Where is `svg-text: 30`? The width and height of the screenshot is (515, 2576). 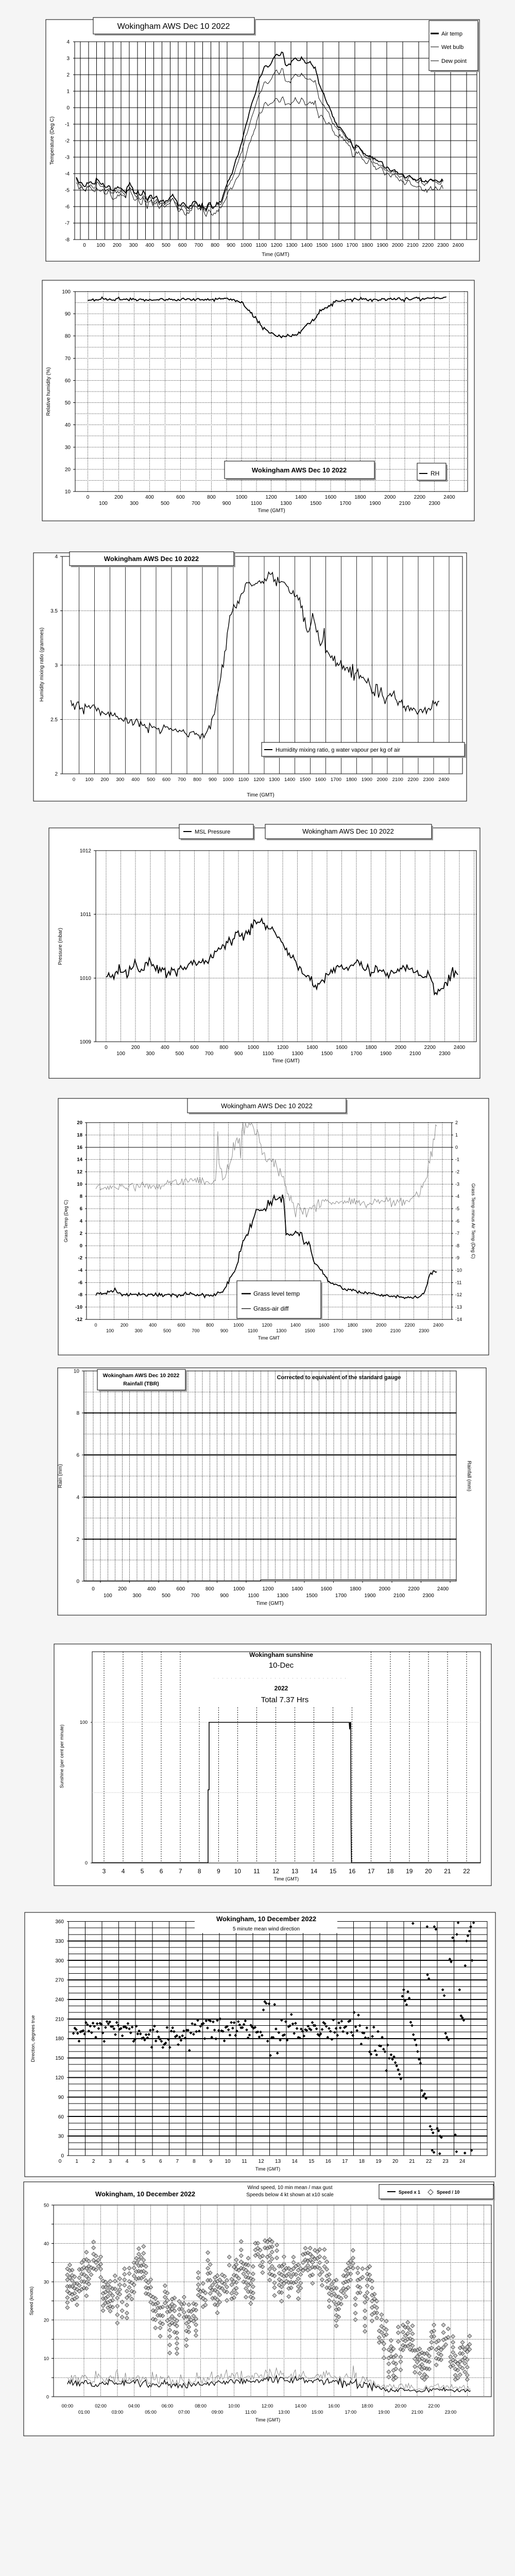 svg-text: 30 is located at coordinates (68, 447).